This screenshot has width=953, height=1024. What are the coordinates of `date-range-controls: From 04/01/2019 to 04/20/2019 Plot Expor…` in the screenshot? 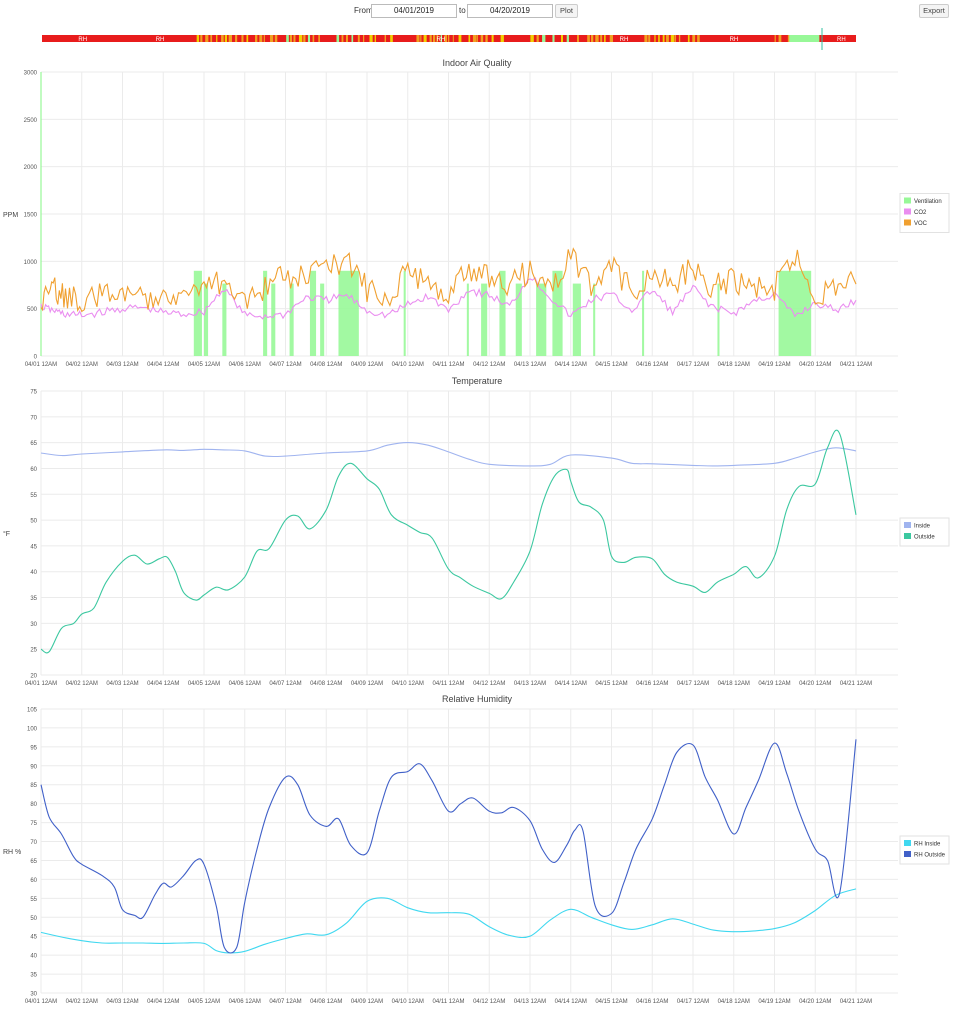 It's located at (476, 11).